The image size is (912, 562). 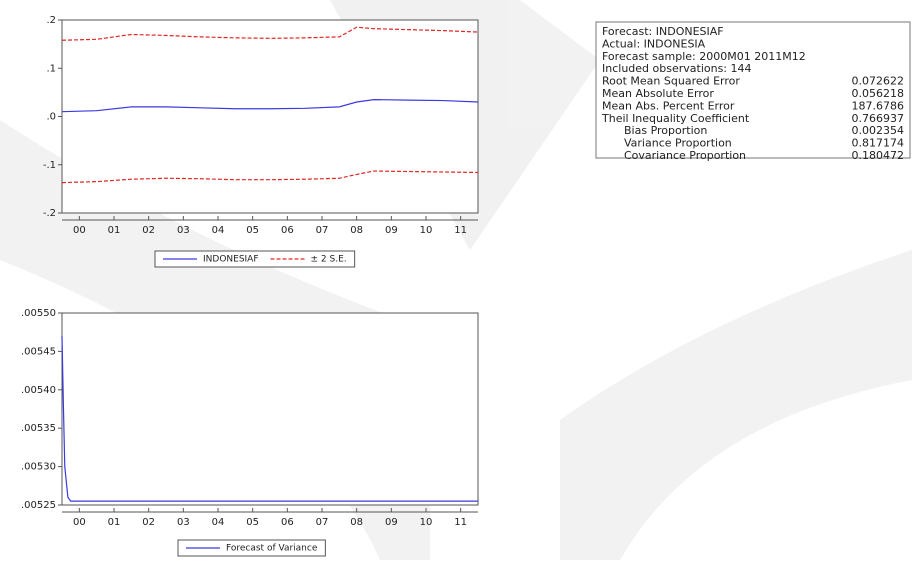 I want to click on stats-value: 0.766937, so click(x=878, y=118).